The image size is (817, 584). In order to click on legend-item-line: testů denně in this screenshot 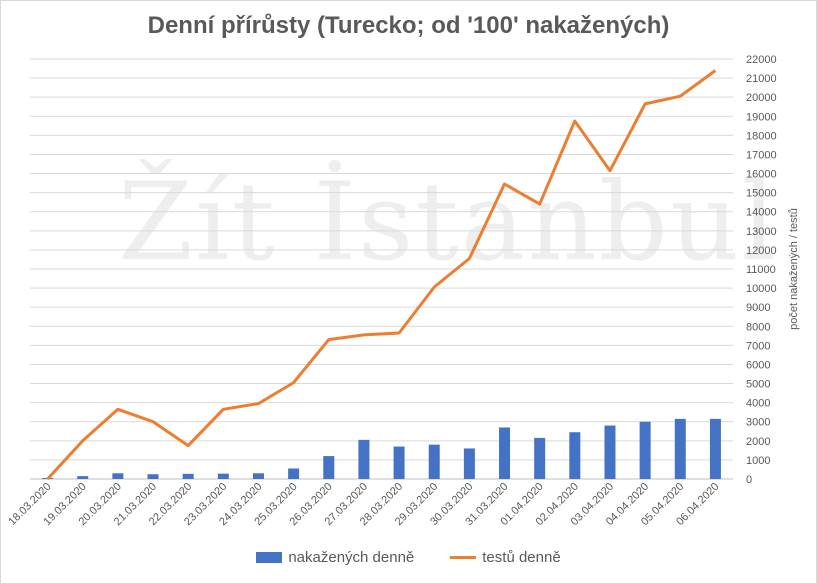, I will do `click(505, 557)`.